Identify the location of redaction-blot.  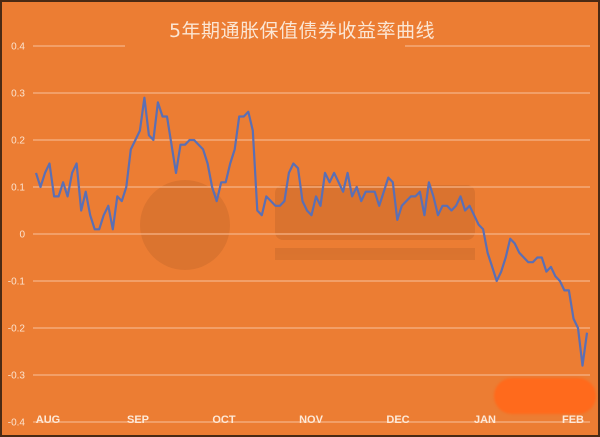
(545, 396).